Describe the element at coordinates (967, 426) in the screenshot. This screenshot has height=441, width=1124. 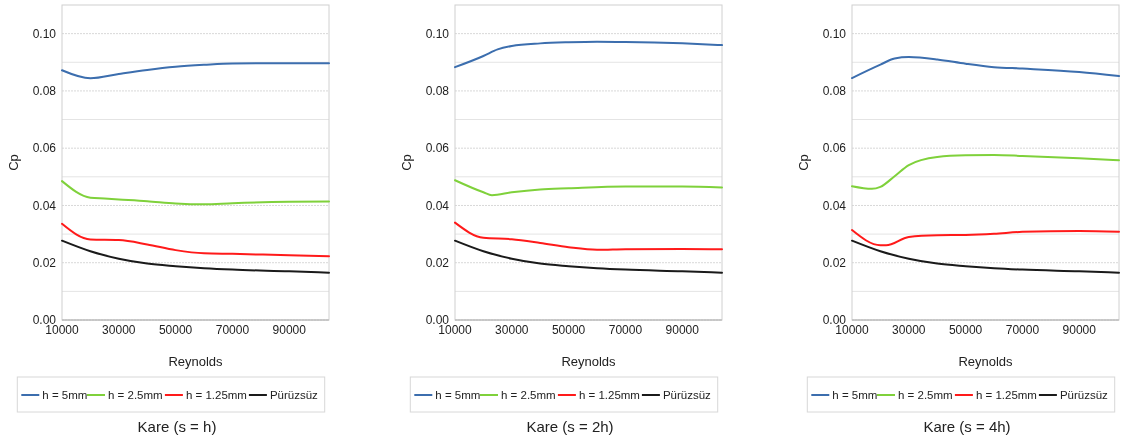
I see `text: Kare (s = 4h)` at that location.